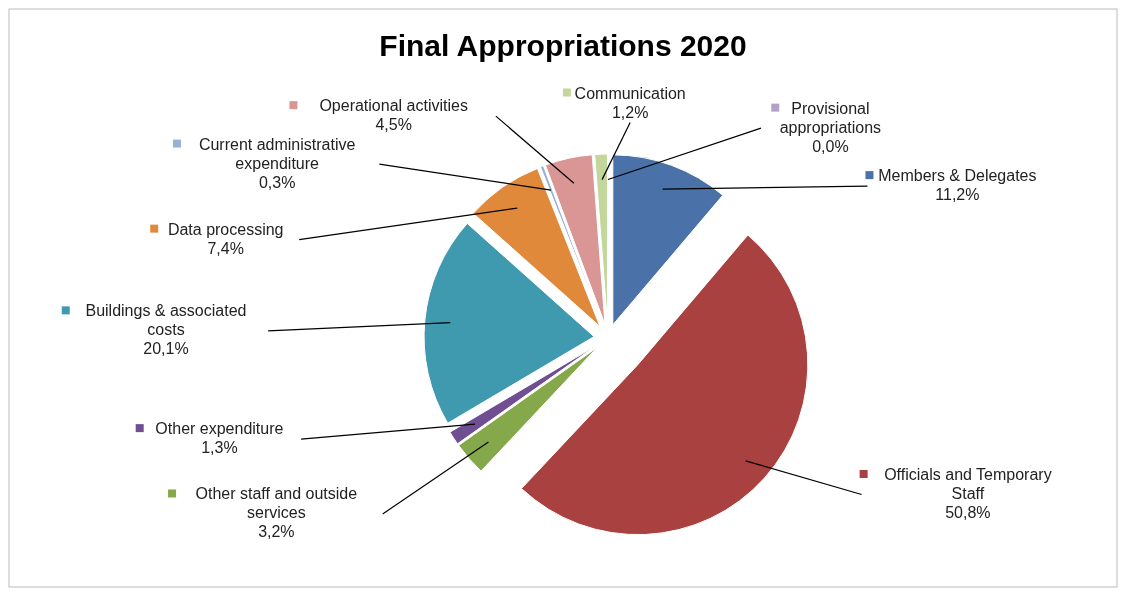 The image size is (1129, 600). I want to click on legend-label: Data processing, so click(225, 229).